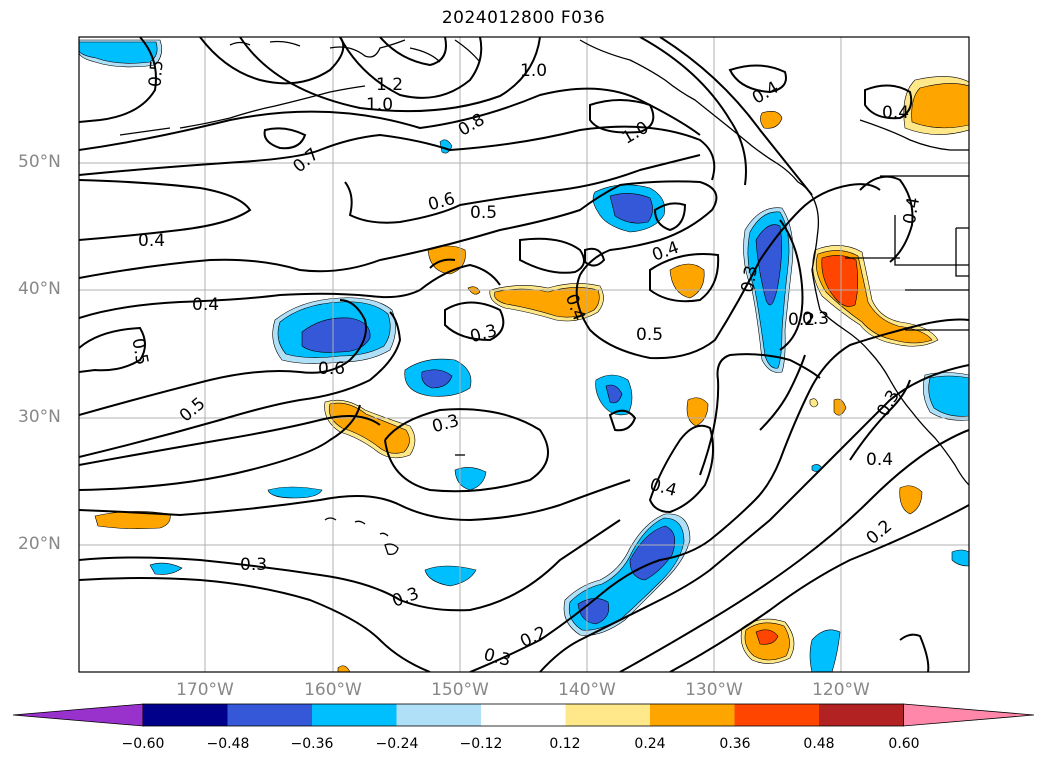 Image resolution: width=1047 pixels, height=765 pixels. Describe the element at coordinates (460, 690) in the screenshot. I see `lon-label-150w: 150°W` at that location.